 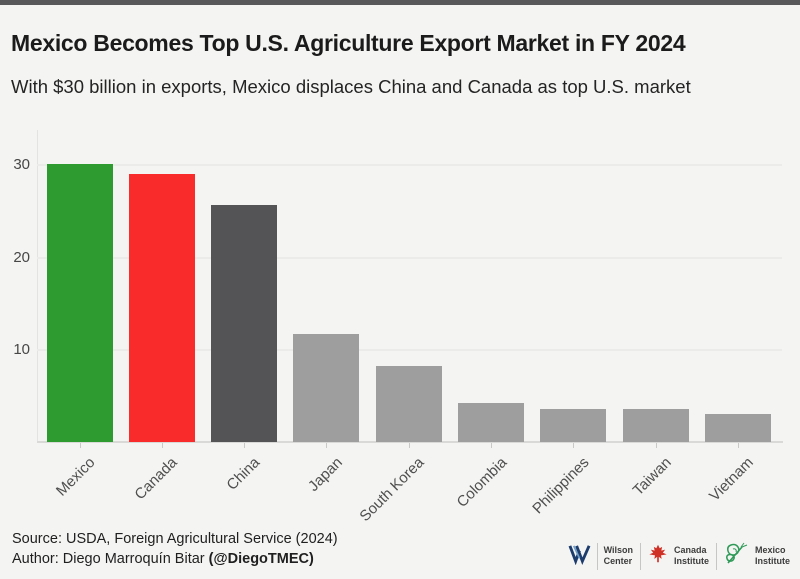 I want to click on canada-institute-logo: Canada Institute, so click(x=678, y=556).